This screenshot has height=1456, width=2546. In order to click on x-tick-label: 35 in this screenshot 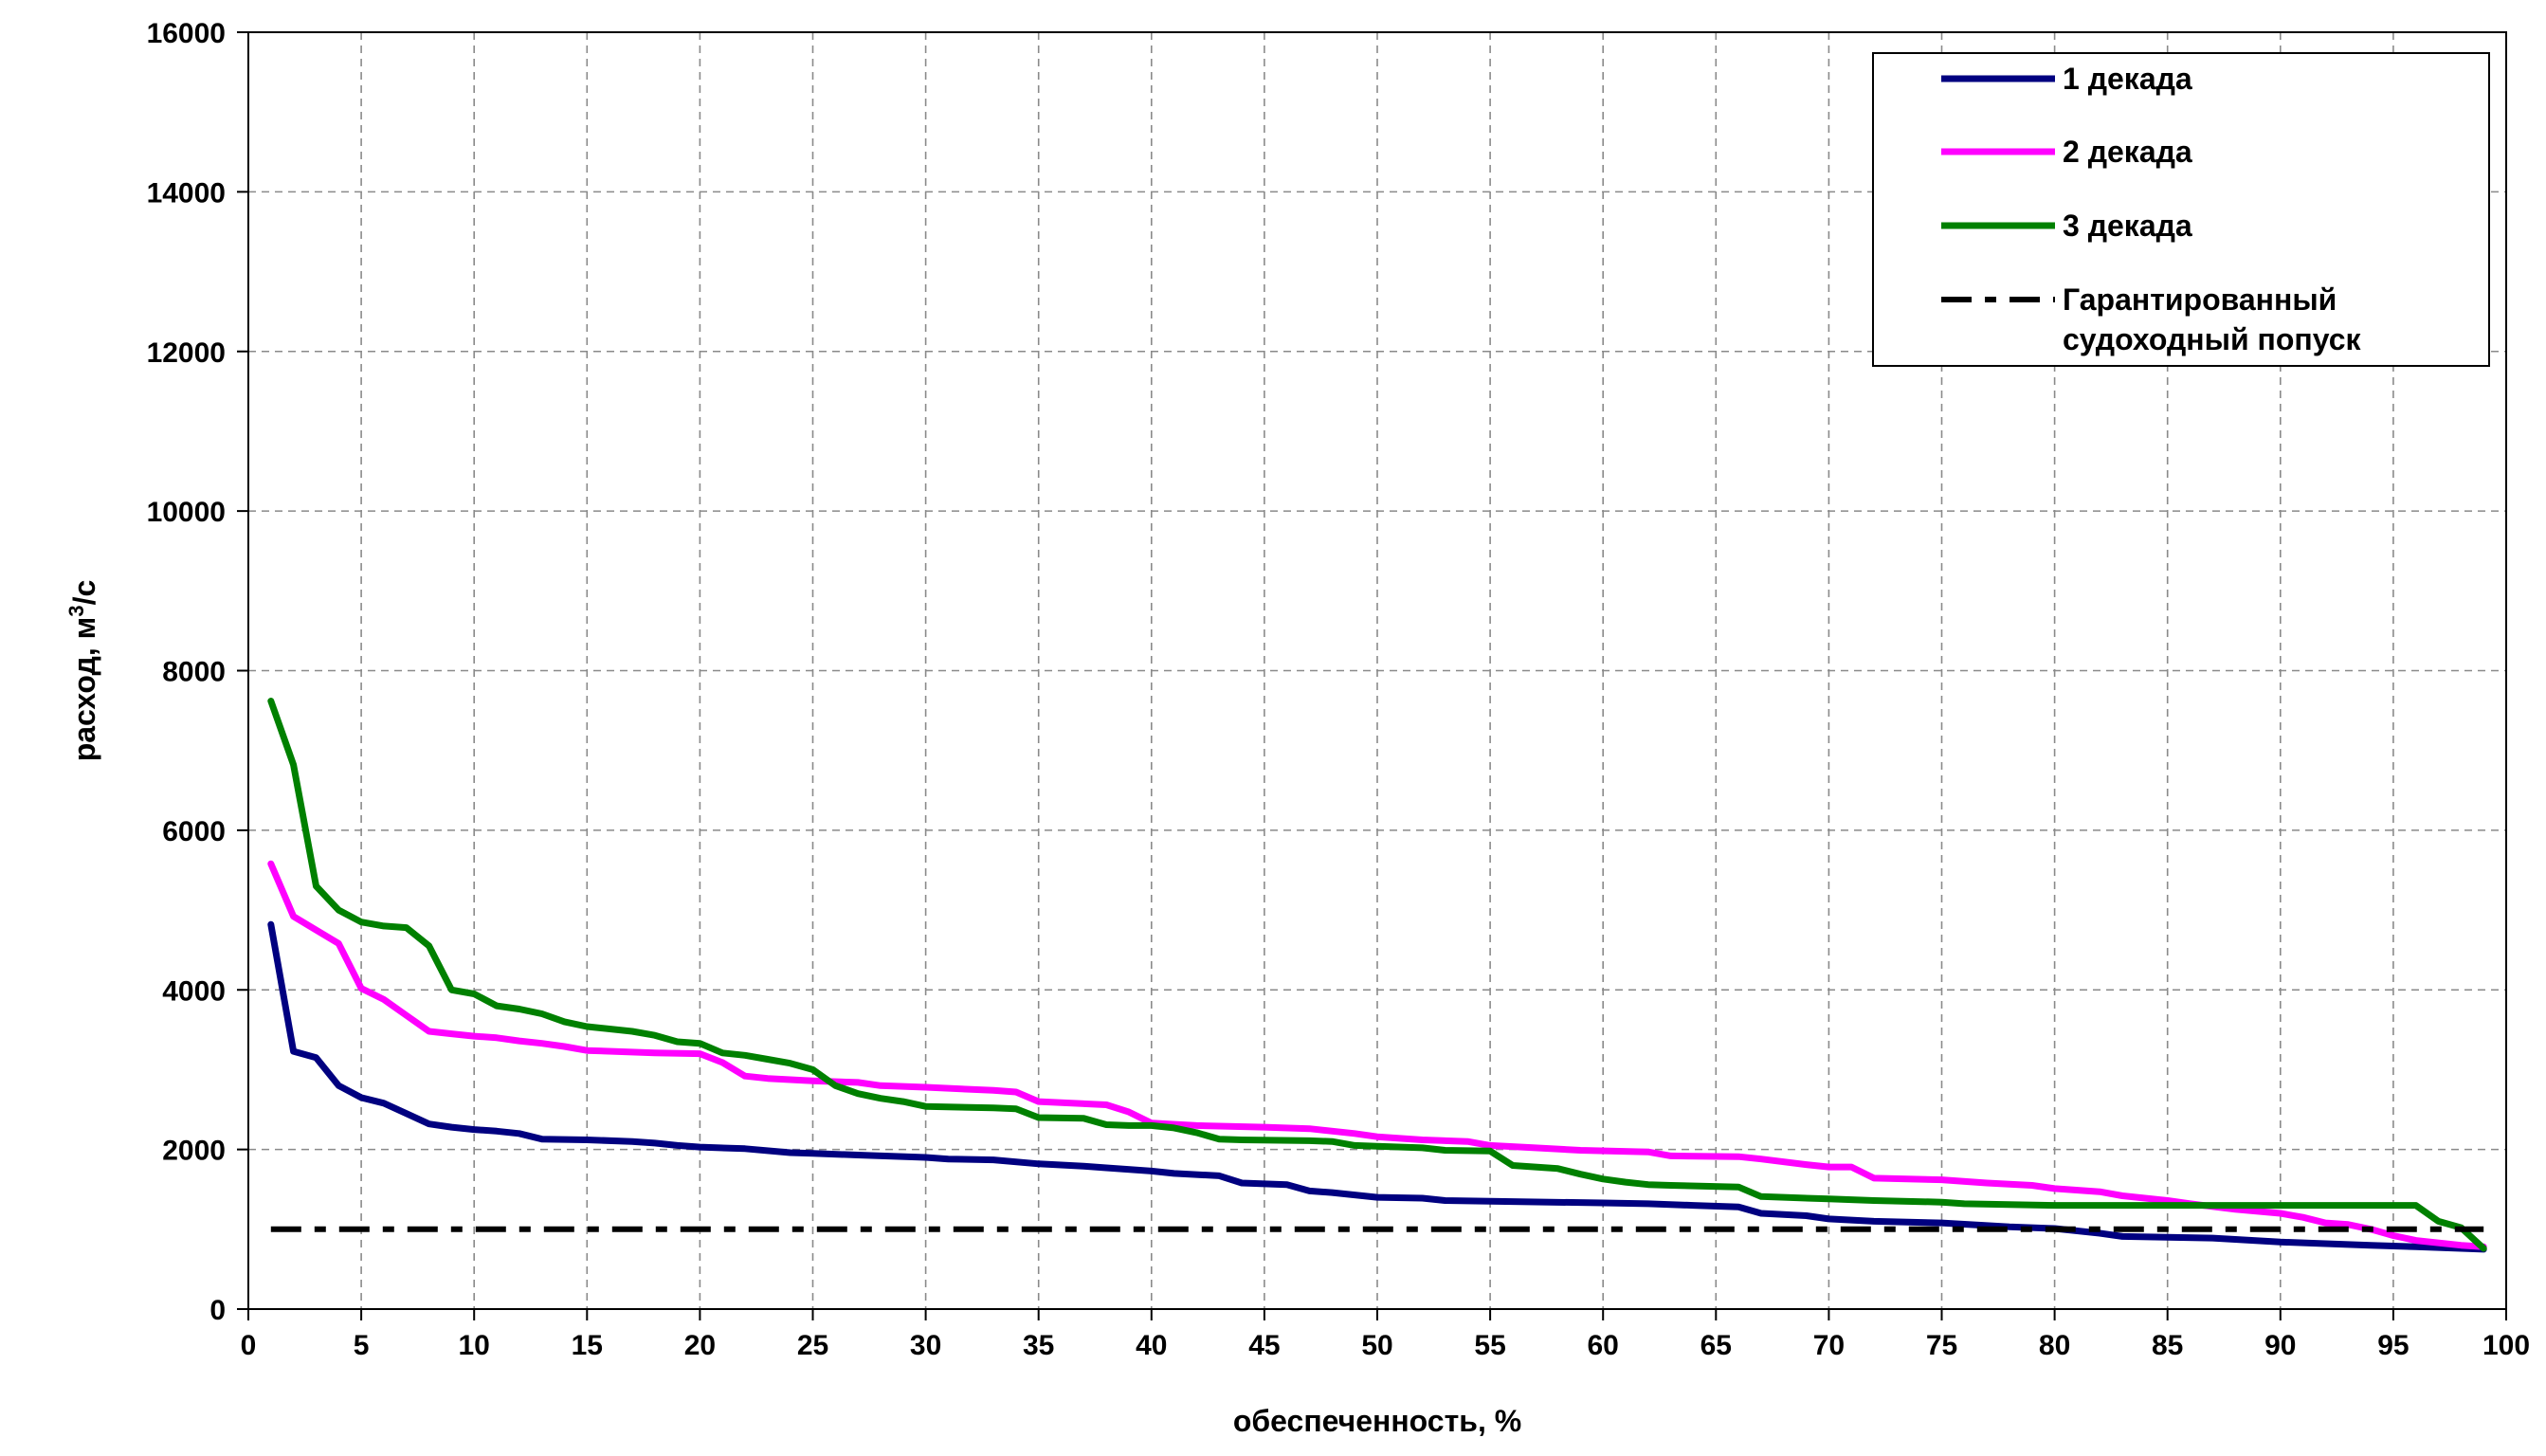, I will do `click(1038, 1345)`.